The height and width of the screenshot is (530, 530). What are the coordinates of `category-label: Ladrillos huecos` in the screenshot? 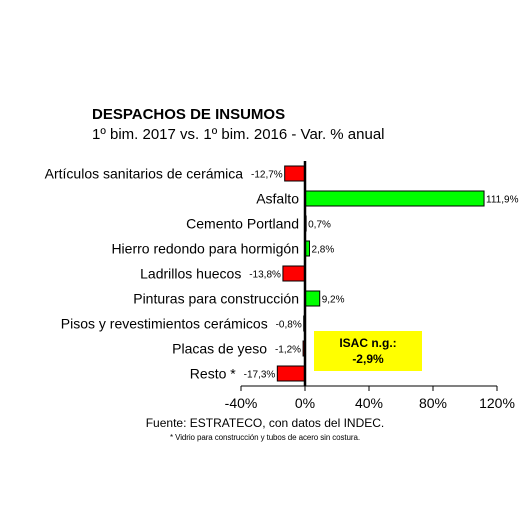 It's located at (190, 274).